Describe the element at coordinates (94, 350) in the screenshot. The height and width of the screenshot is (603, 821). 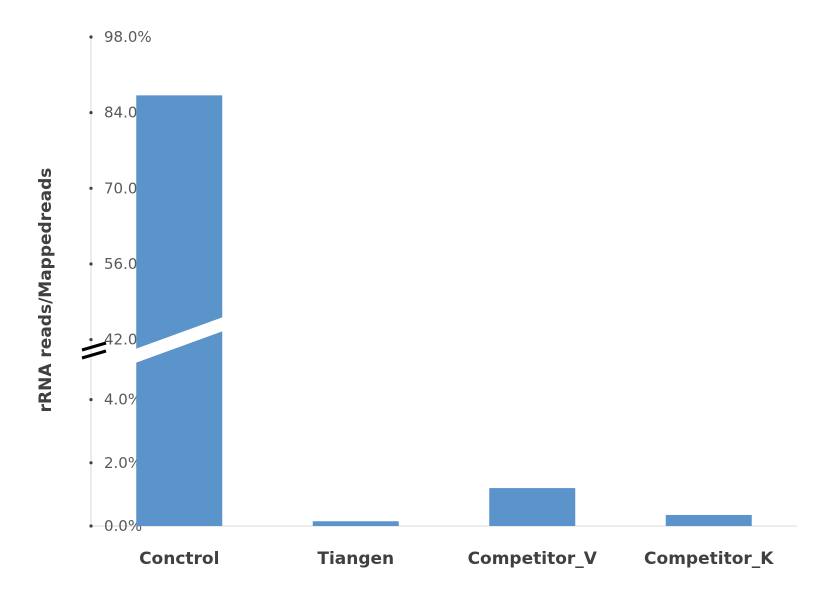
I see `axis-break-marker` at that location.